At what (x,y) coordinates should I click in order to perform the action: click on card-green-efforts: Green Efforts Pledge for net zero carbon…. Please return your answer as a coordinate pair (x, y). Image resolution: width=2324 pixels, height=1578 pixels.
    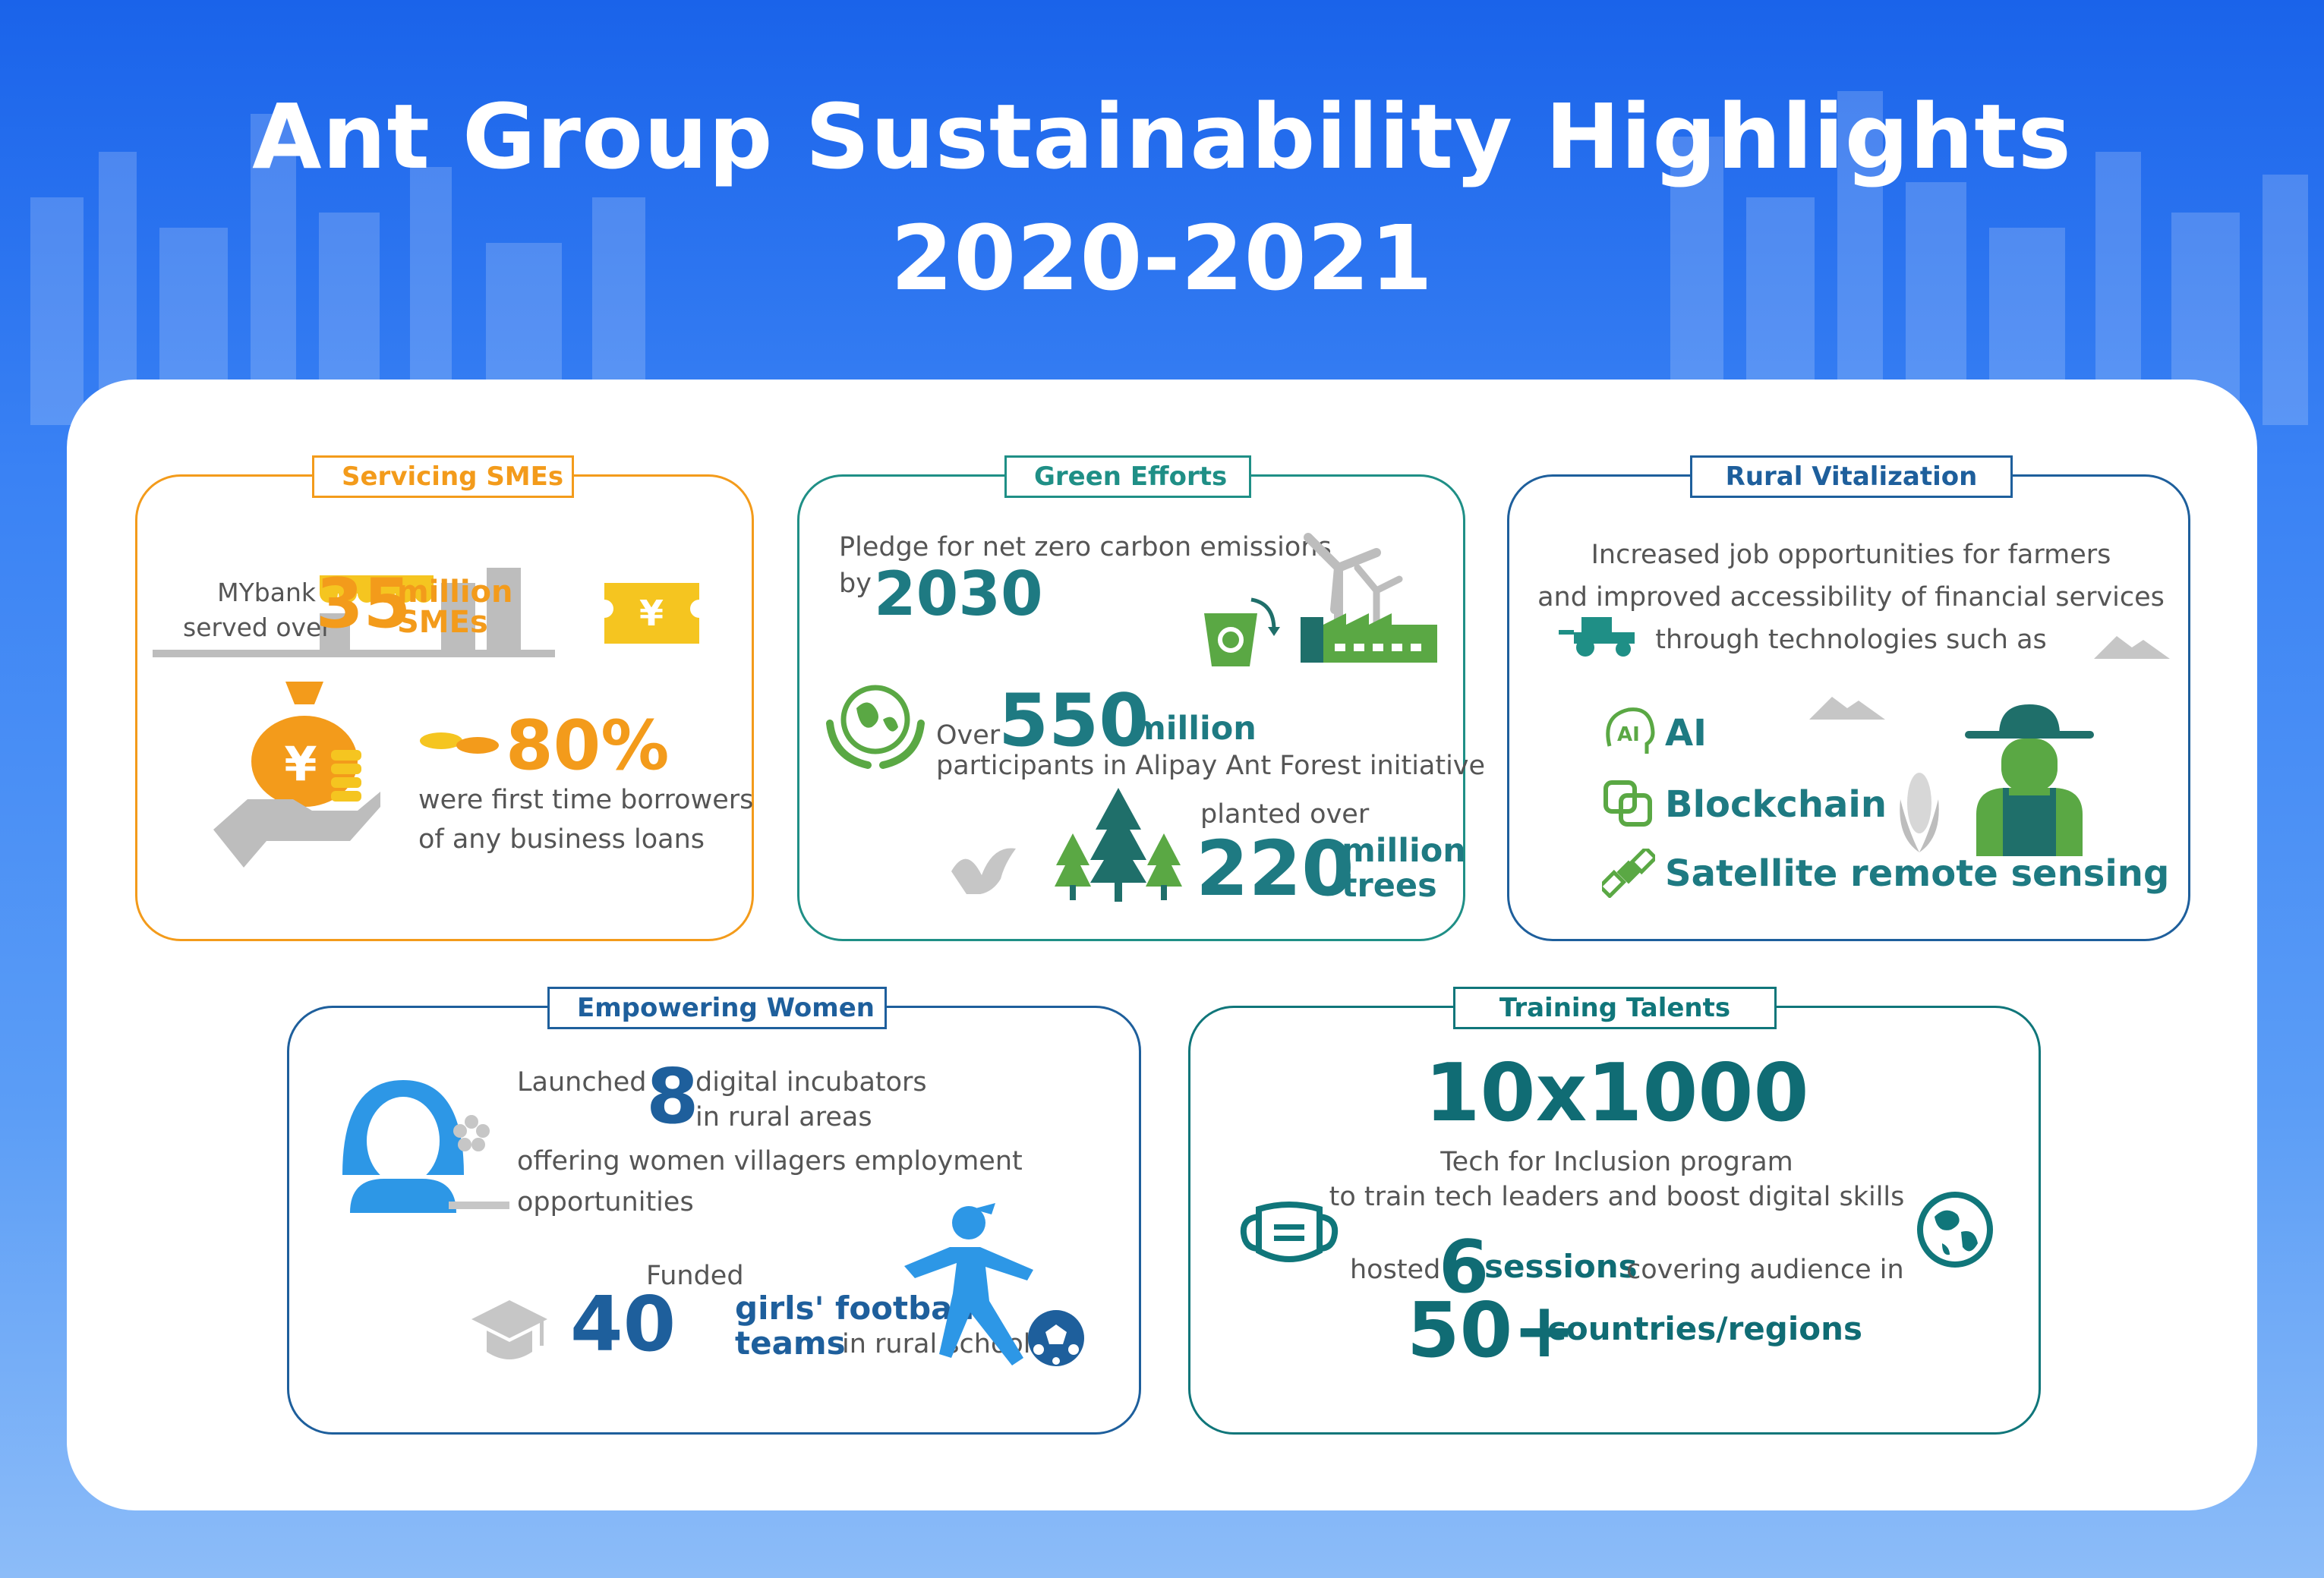
    Looking at the image, I should click on (1141, 698).